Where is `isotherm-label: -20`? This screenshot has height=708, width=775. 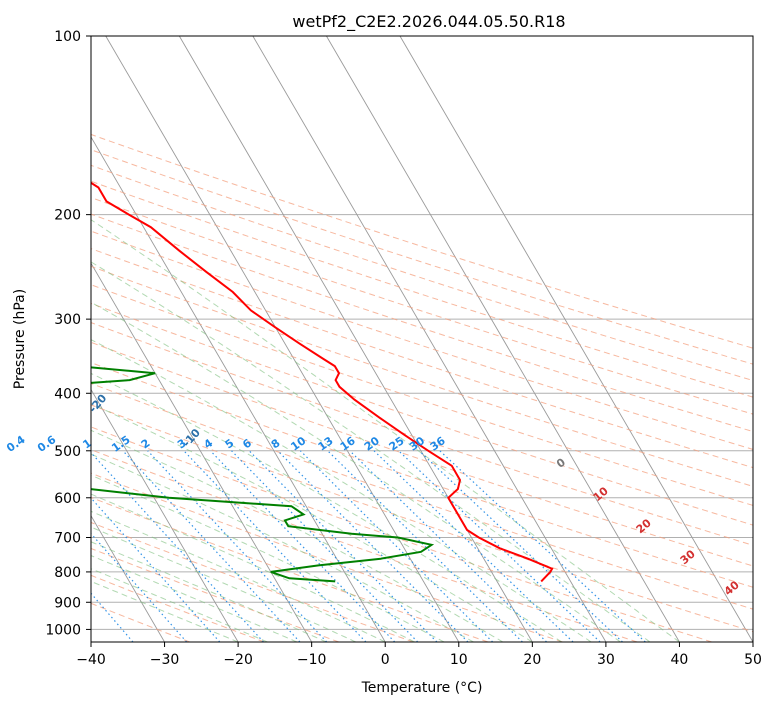
isotherm-label: -20 is located at coordinates (97, 404).